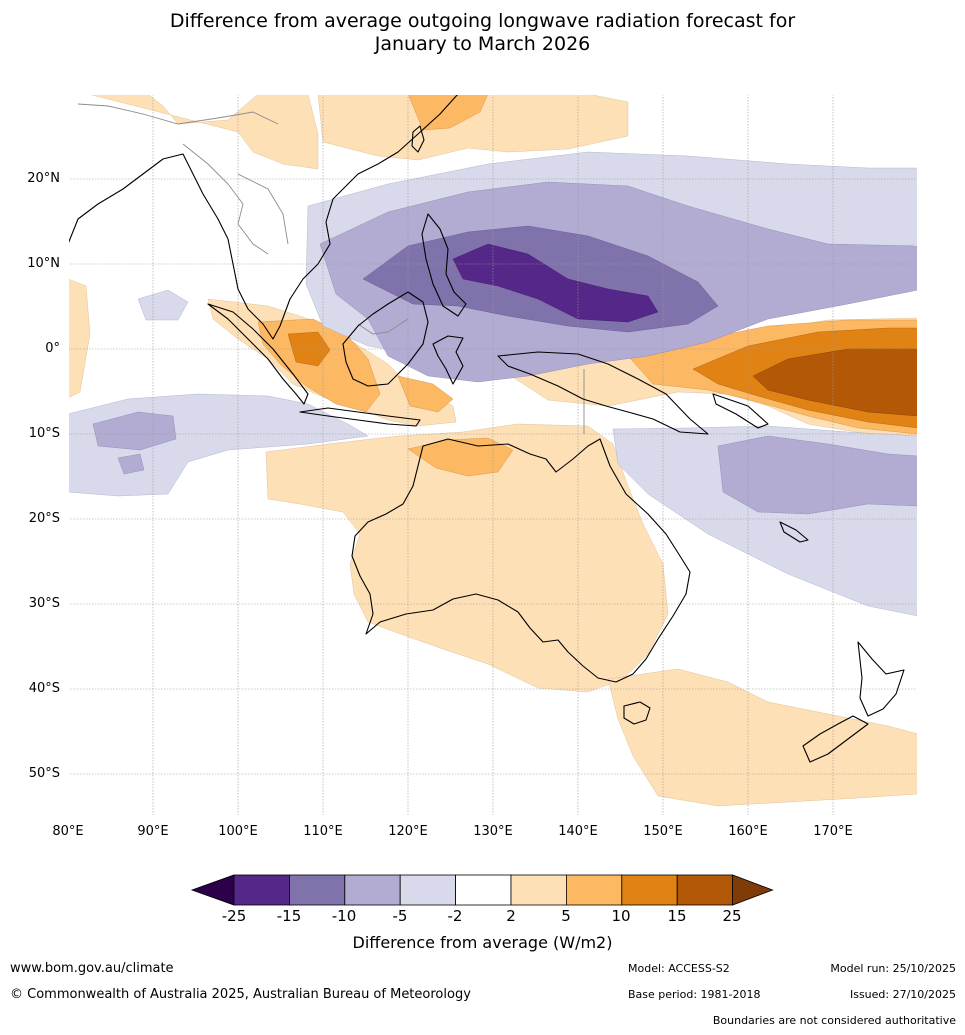 This screenshot has height=1035, width=965. What do you see at coordinates (258, 354) in the screenshot?
I see `coast-sumatra` at bounding box center [258, 354].